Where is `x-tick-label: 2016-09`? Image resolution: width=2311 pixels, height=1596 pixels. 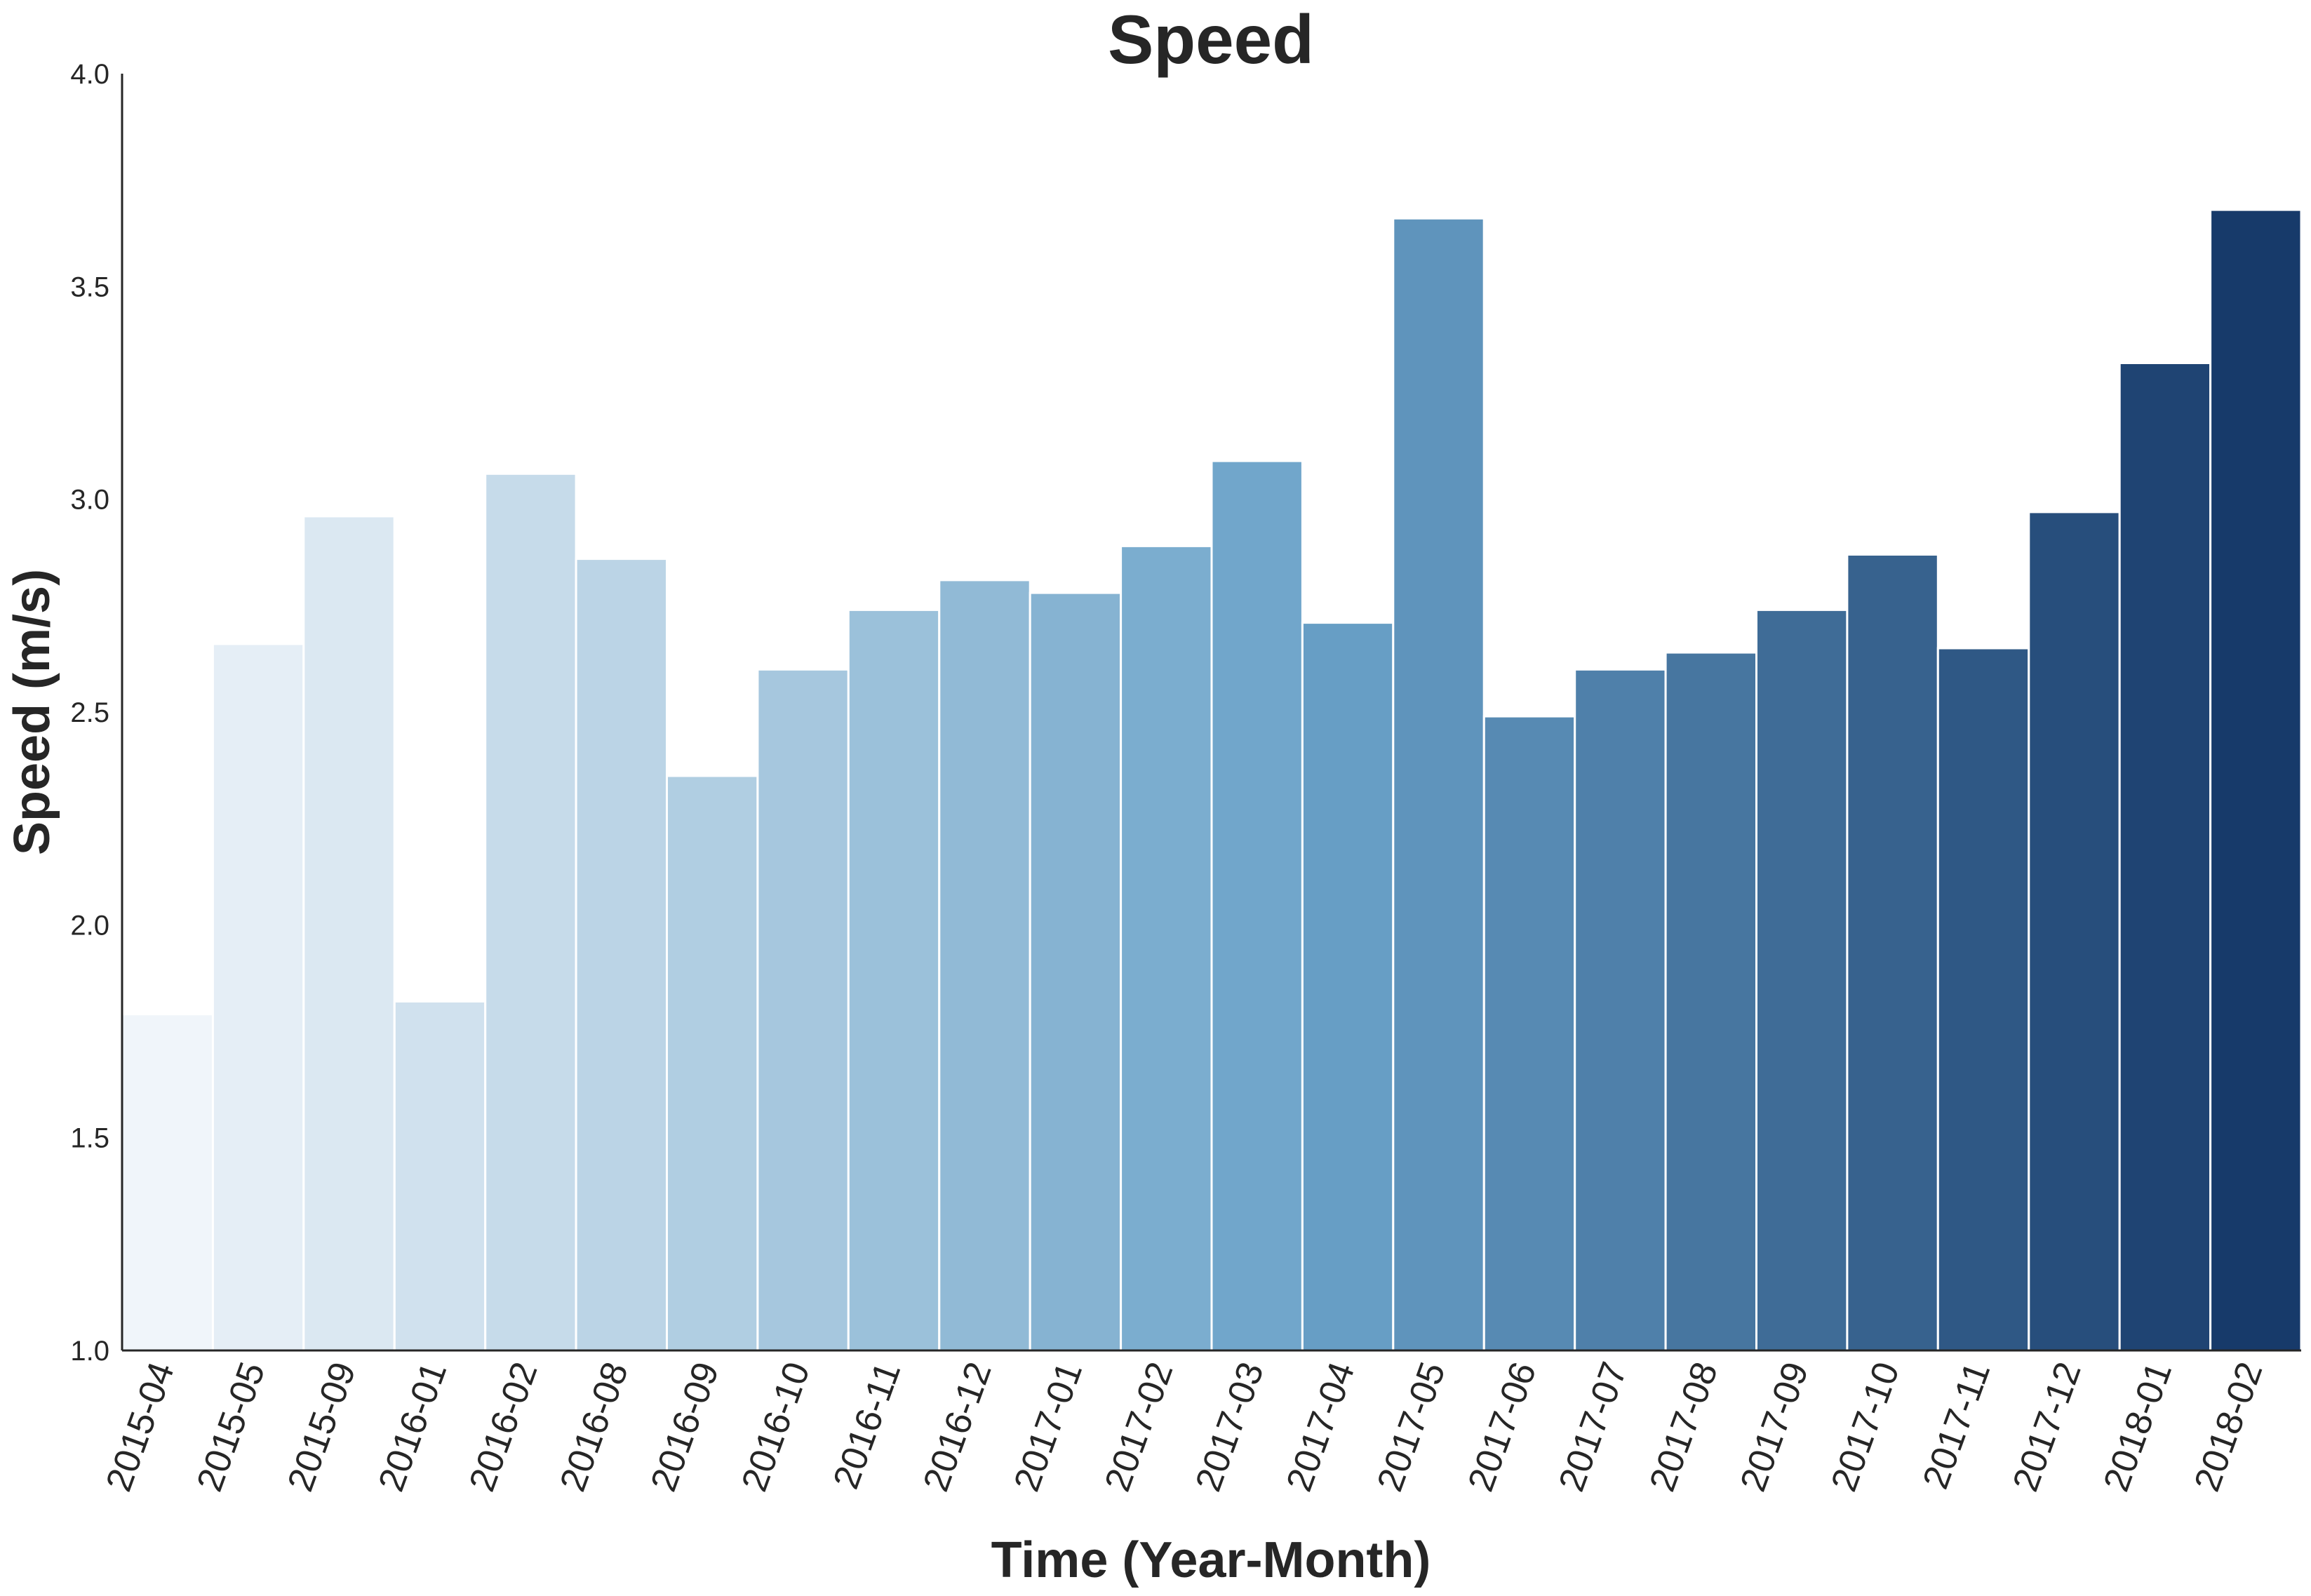
x-tick-label: 2016-09 is located at coordinates (685, 1426).